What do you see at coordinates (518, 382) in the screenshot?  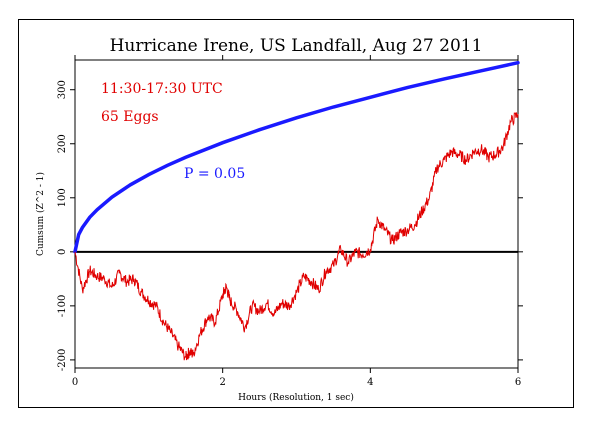 I see `x-tick-label: 6` at bounding box center [518, 382].